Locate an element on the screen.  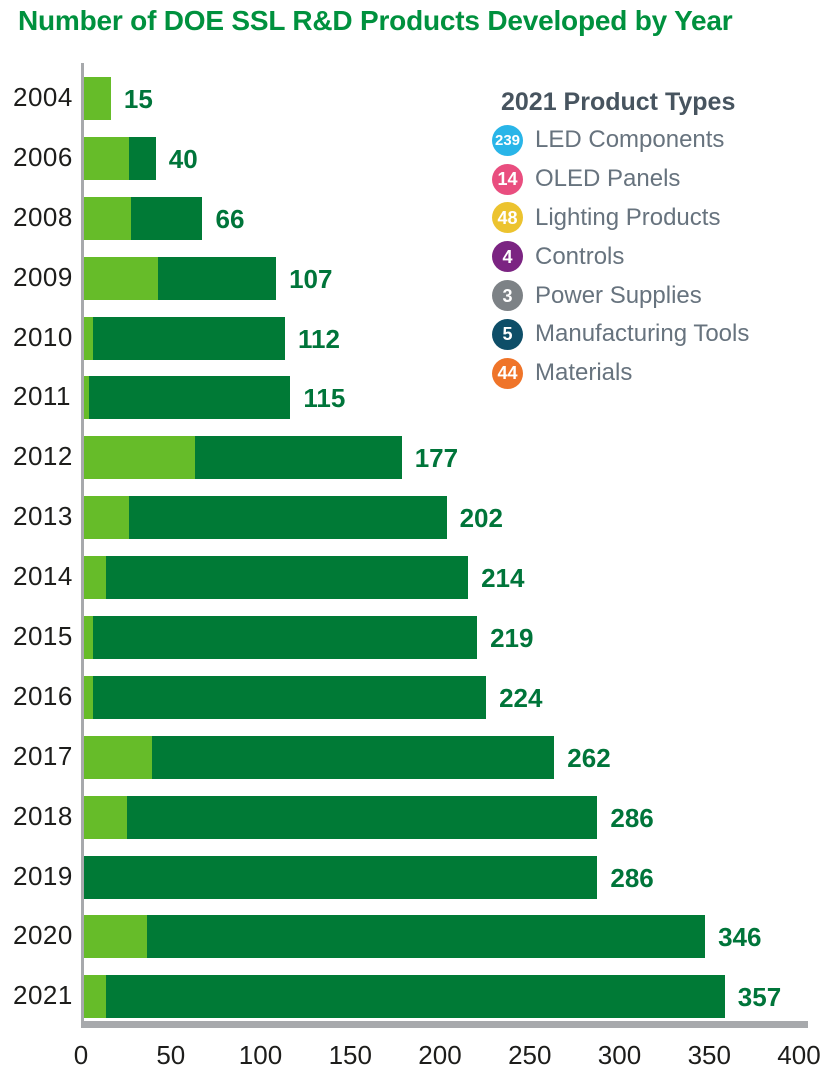
bar-value-label: 202 is located at coordinates (481, 518).